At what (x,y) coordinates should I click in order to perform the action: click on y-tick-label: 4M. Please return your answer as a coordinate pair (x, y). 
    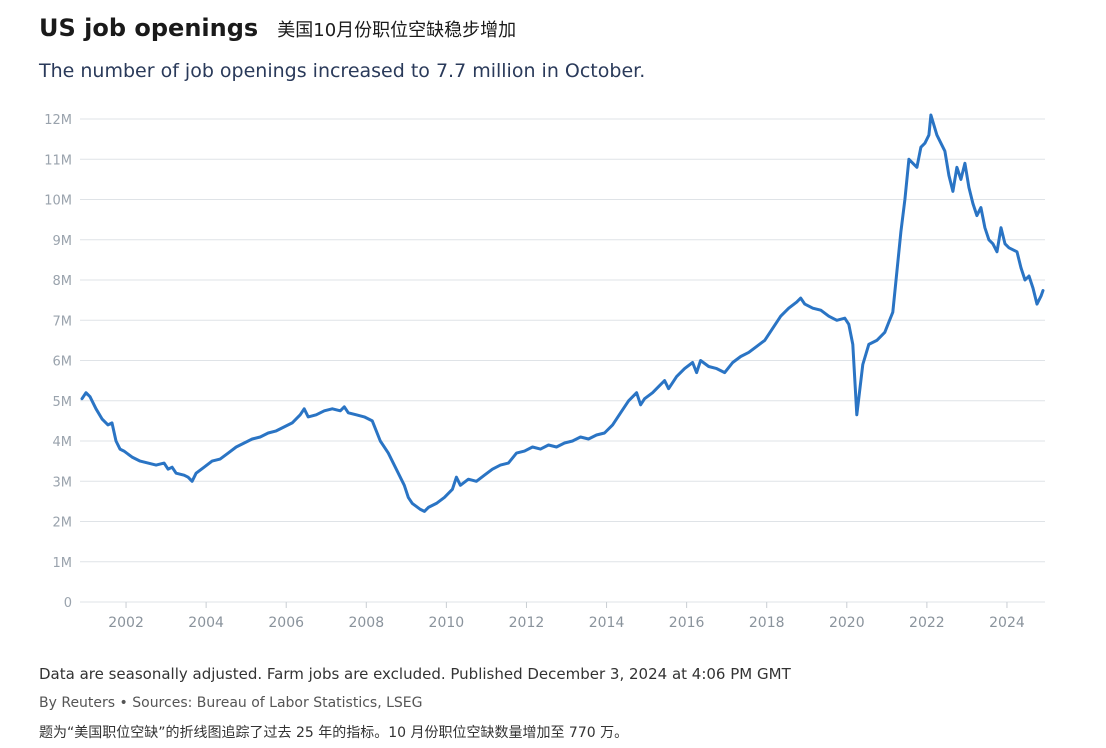
    Looking at the image, I should click on (63, 442).